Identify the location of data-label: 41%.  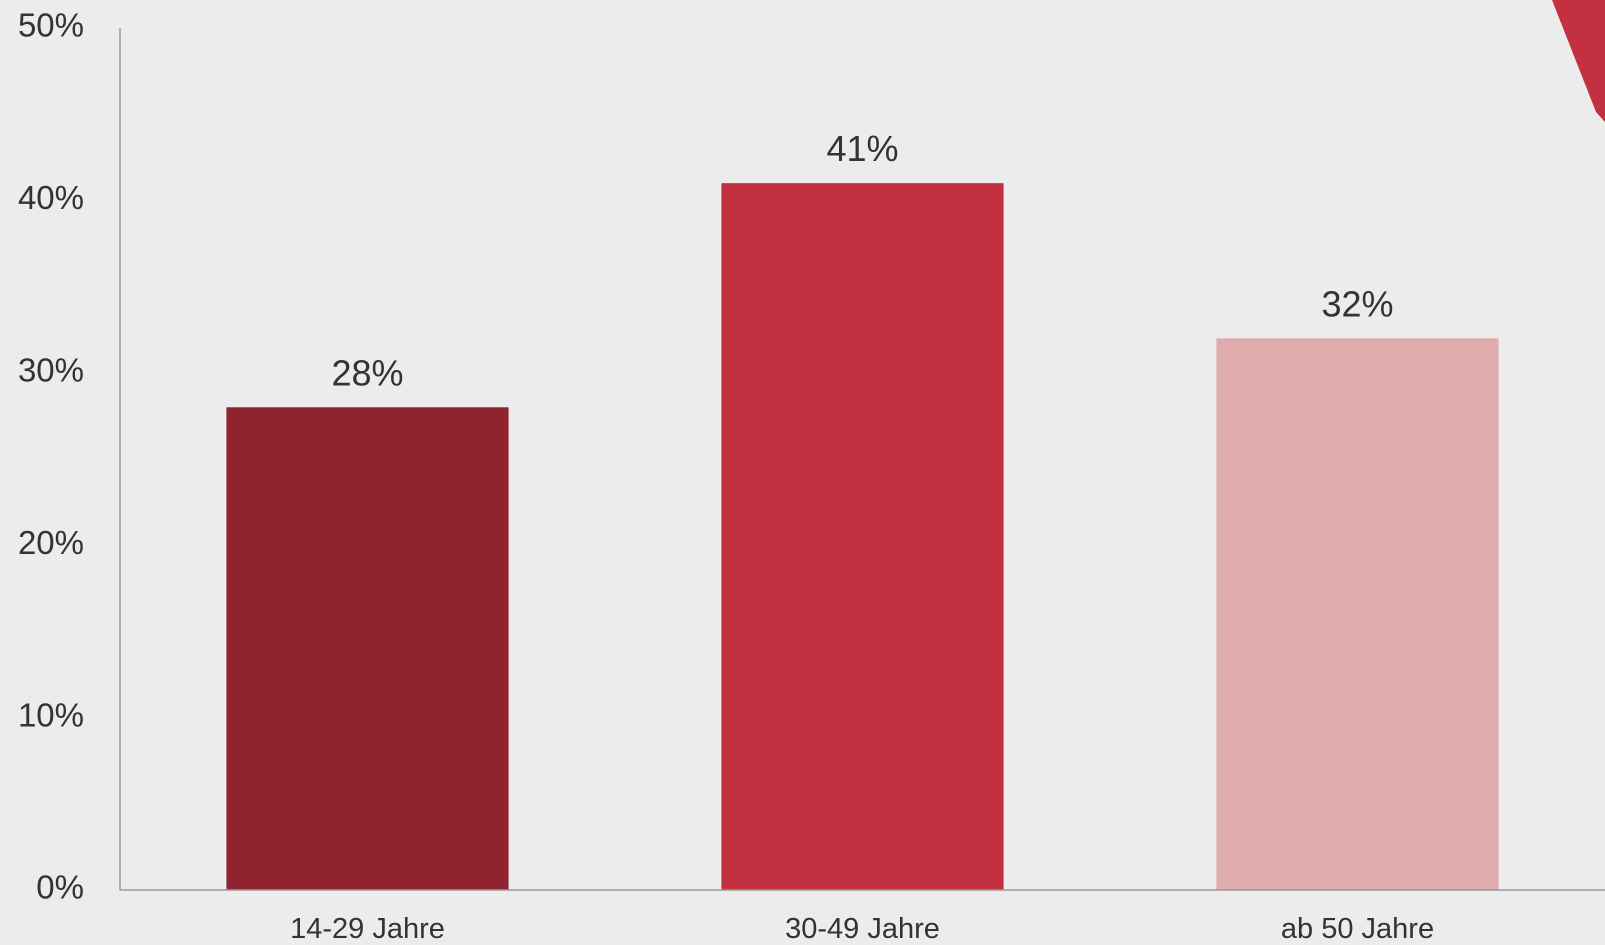
(862, 148).